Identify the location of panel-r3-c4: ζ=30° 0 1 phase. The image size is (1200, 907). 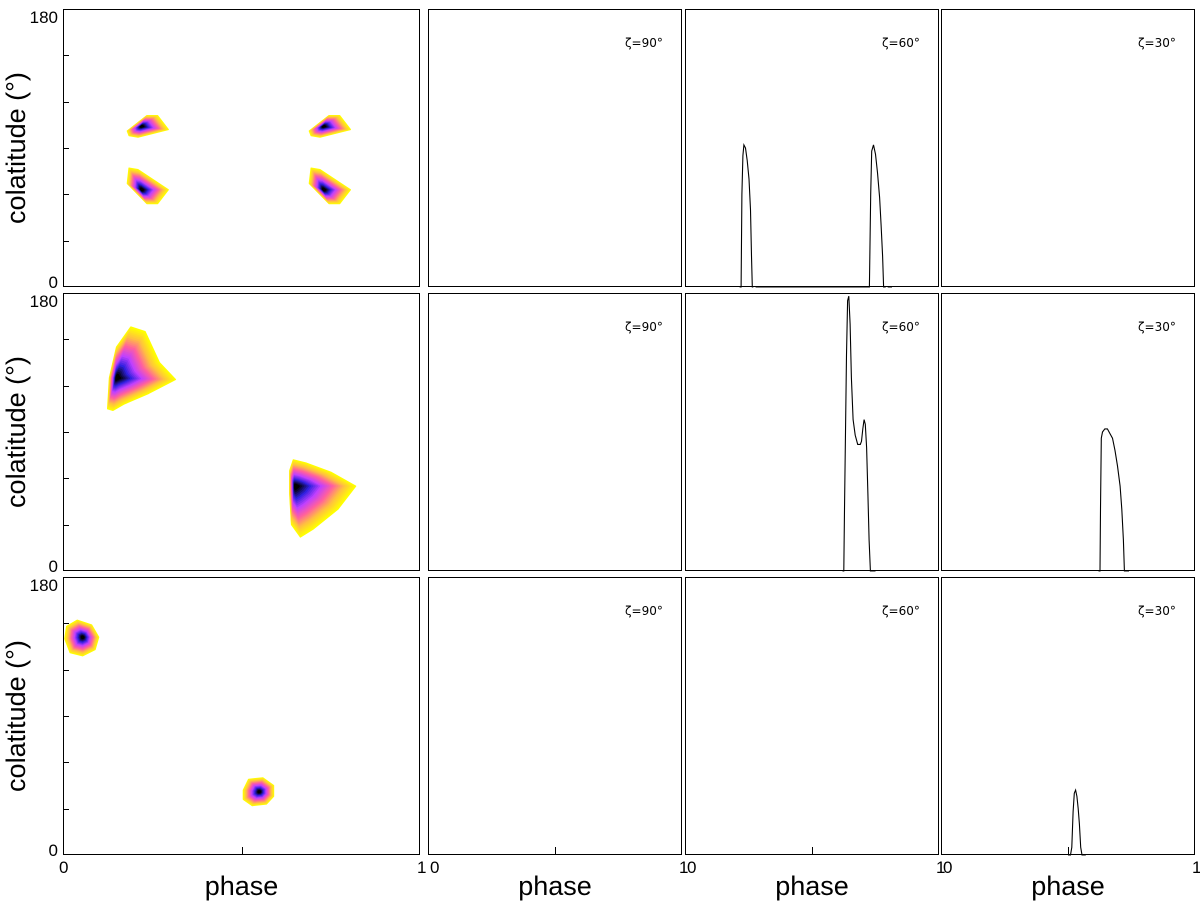
(1070, 739).